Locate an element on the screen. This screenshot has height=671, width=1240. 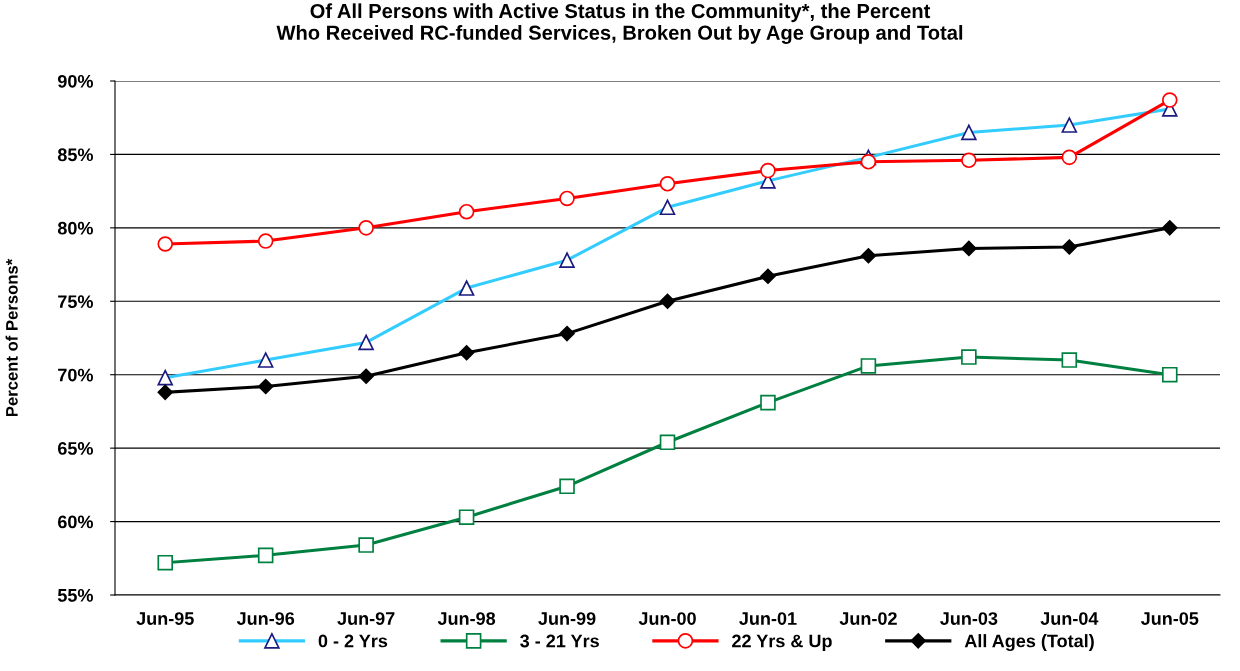
chart-title: Of All Persons with Active Status in the Community*, the Percent Who Received RC-funded Services, Broken Out by Age Group and Total is located at coordinates (619, 23).